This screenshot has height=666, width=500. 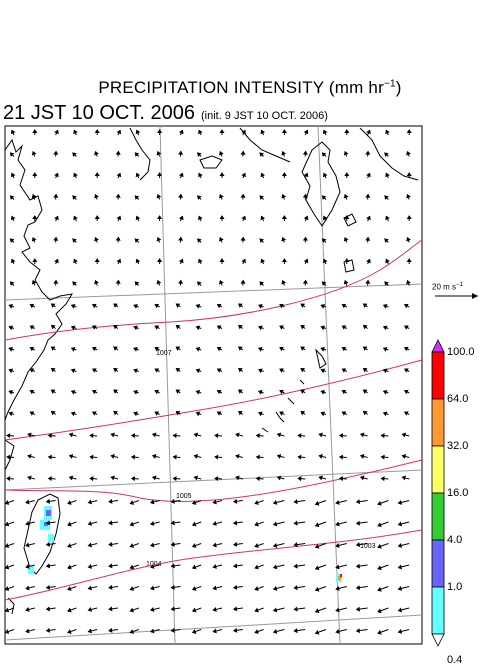 I want to click on coastline-taiwan, so click(x=42, y=534).